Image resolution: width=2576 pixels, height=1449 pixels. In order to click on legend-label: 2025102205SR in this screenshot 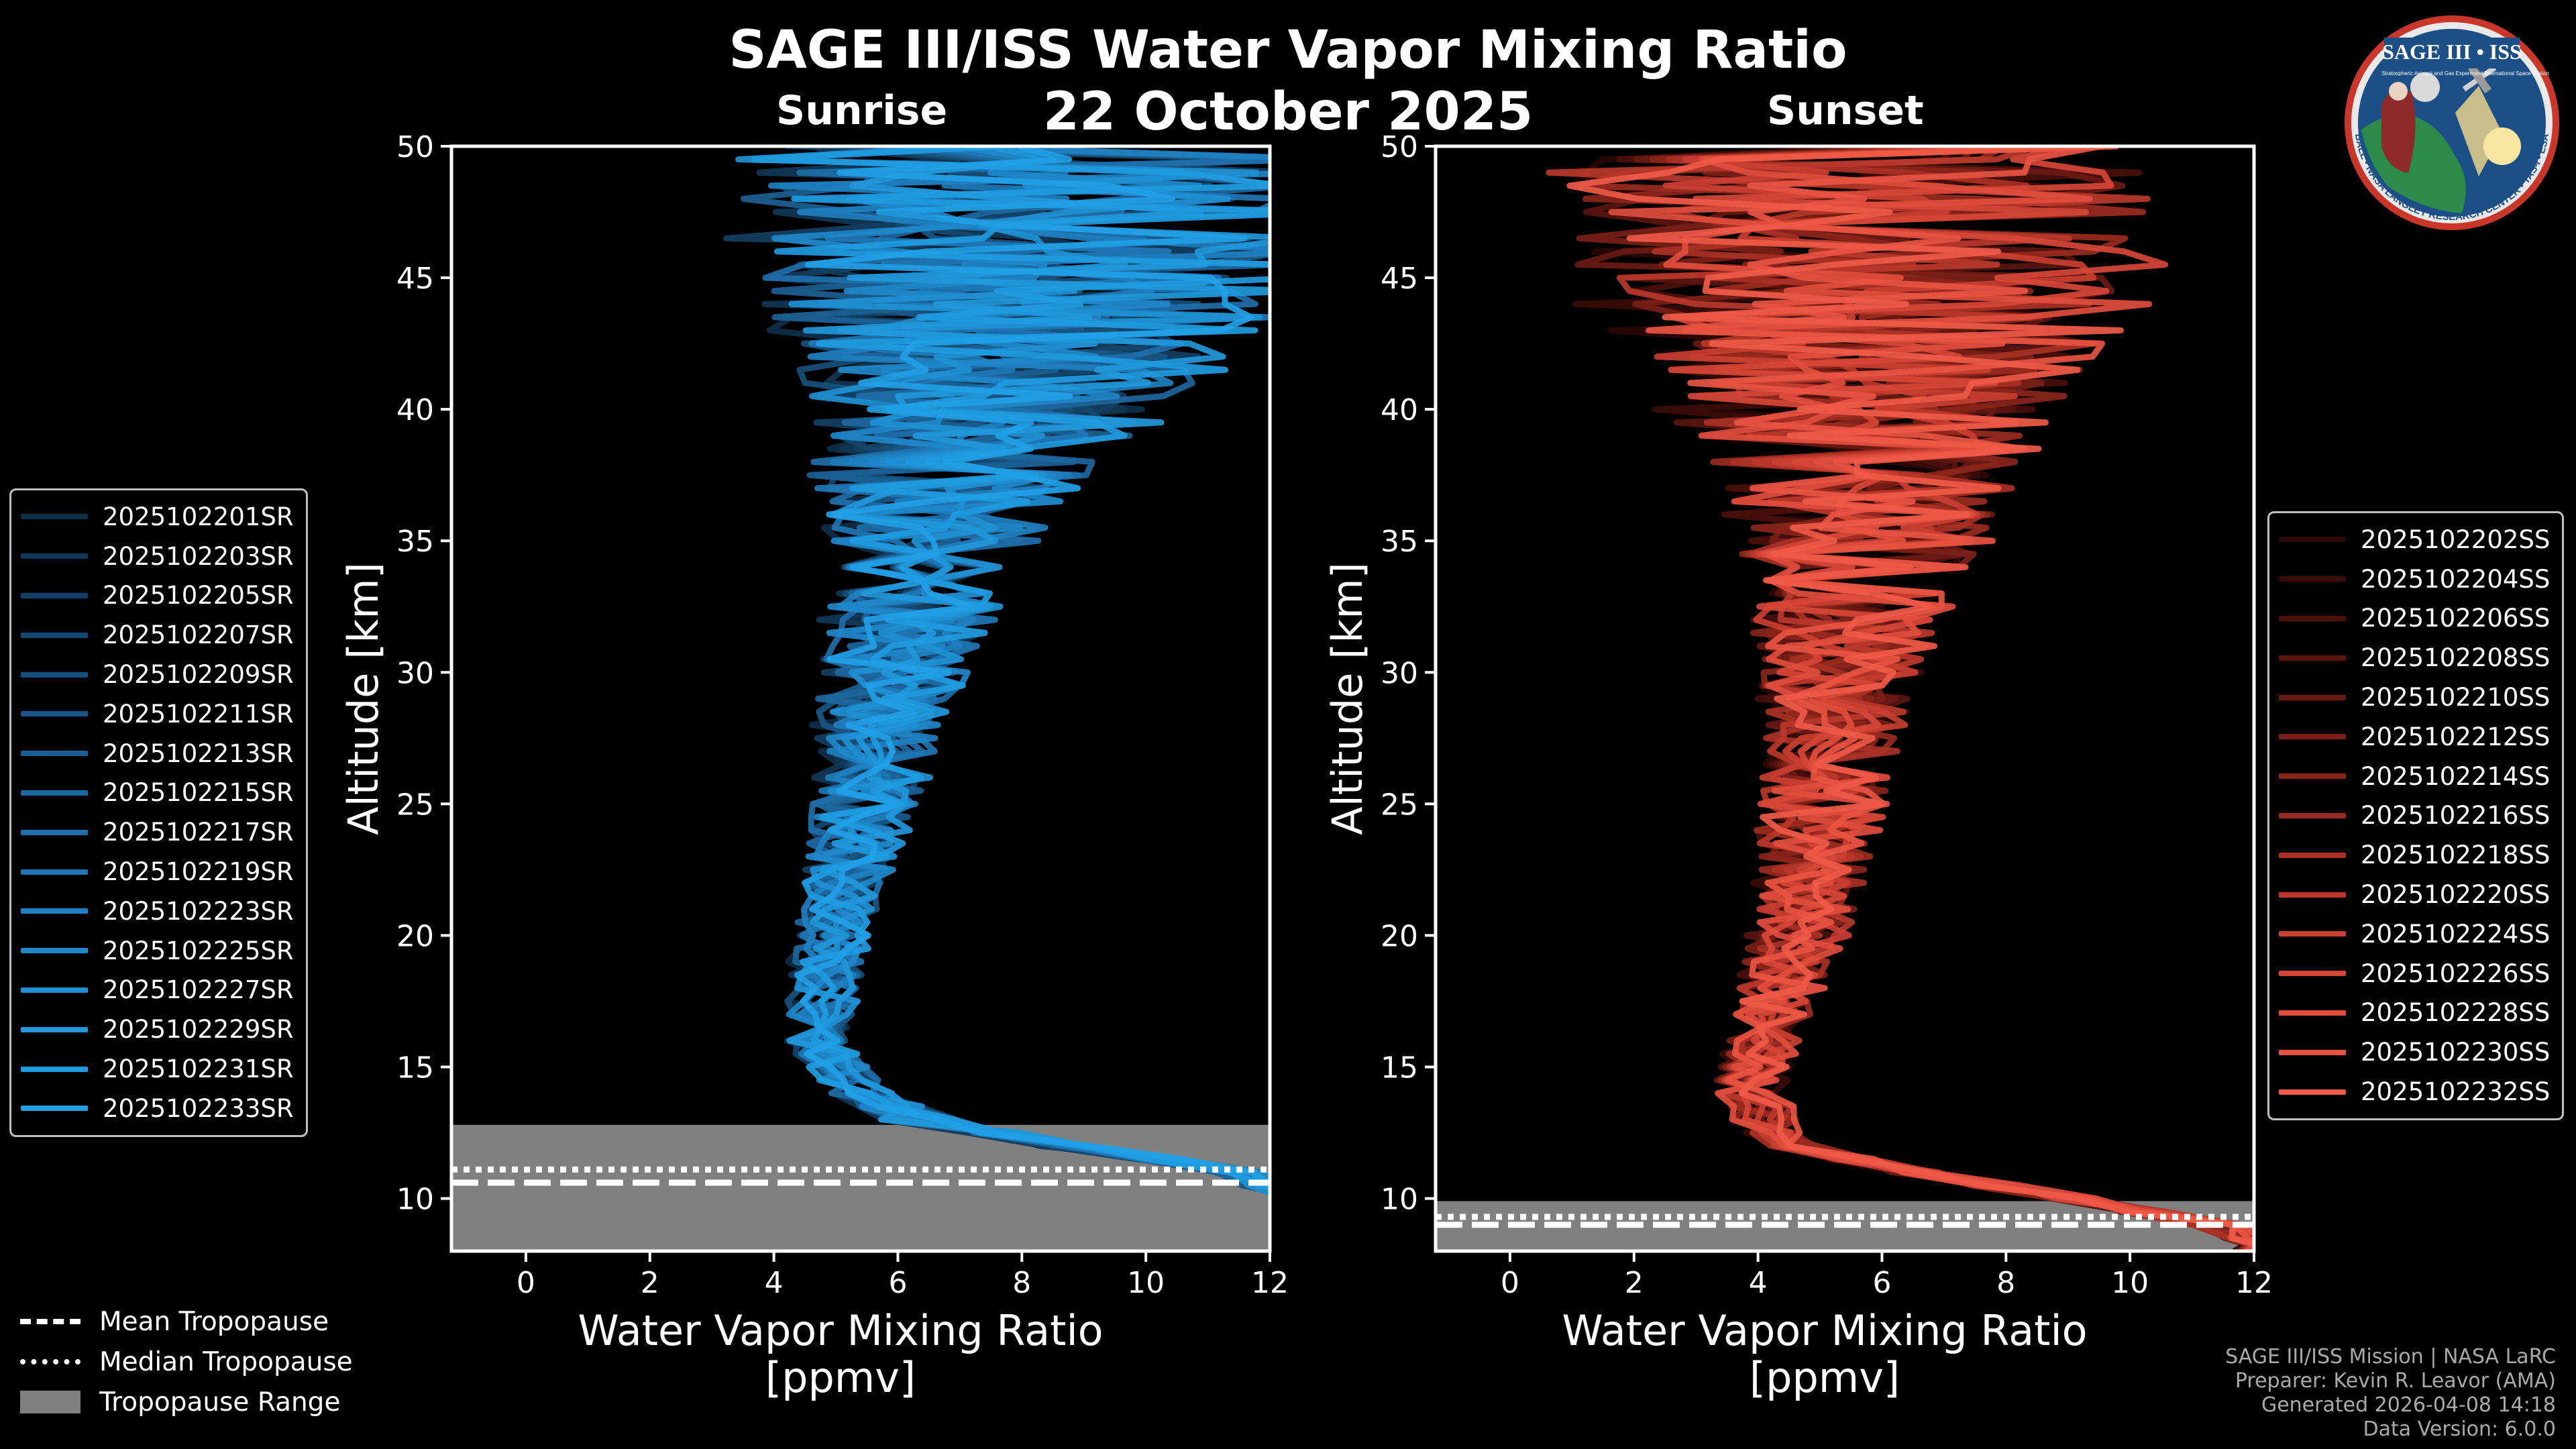, I will do `click(198, 595)`.